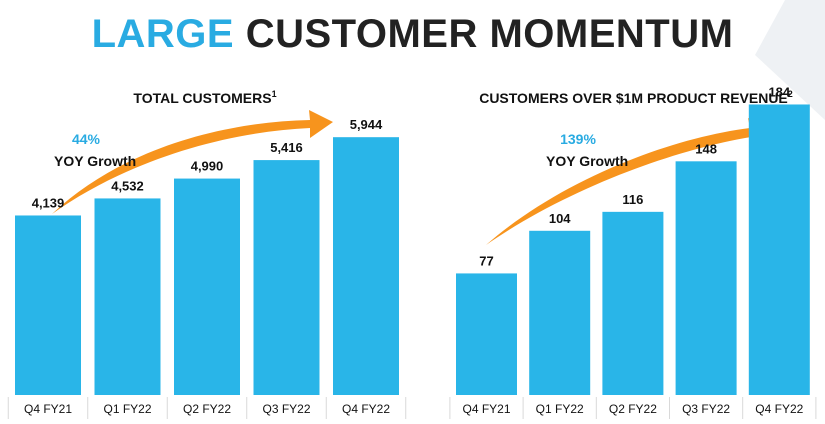  I want to click on value-label: 116, so click(632, 199).